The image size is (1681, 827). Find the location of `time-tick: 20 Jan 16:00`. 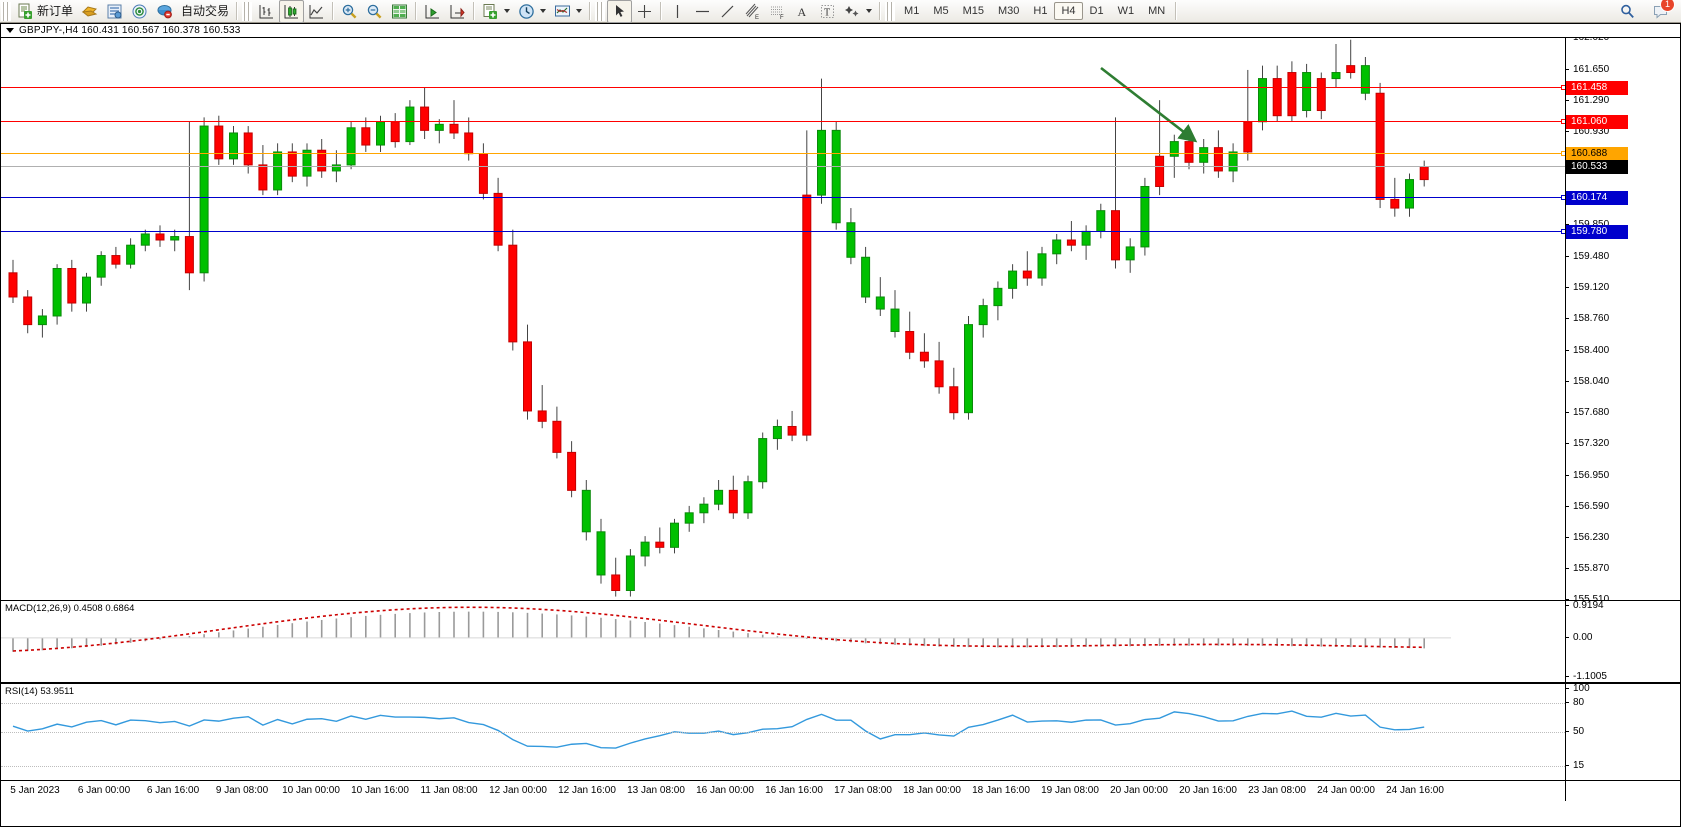

time-tick: 20 Jan 16:00 is located at coordinates (1208, 790).